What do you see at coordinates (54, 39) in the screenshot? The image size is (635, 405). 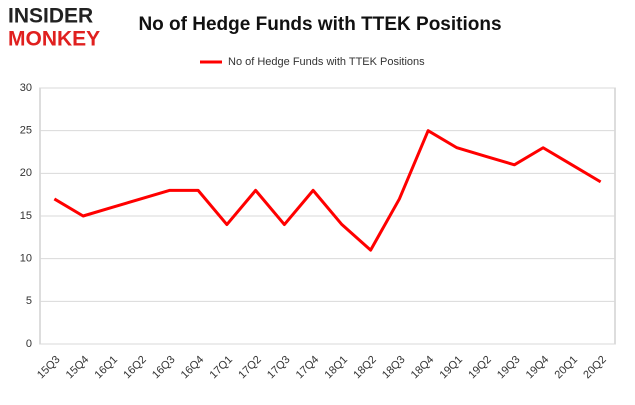 I see `logo-bottom: MONKEY` at bounding box center [54, 39].